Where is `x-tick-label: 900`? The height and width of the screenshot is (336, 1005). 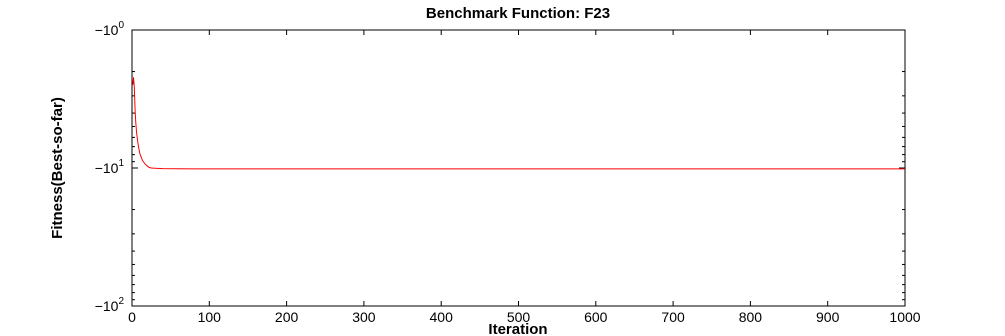
x-tick-label: 900 is located at coordinates (828, 317).